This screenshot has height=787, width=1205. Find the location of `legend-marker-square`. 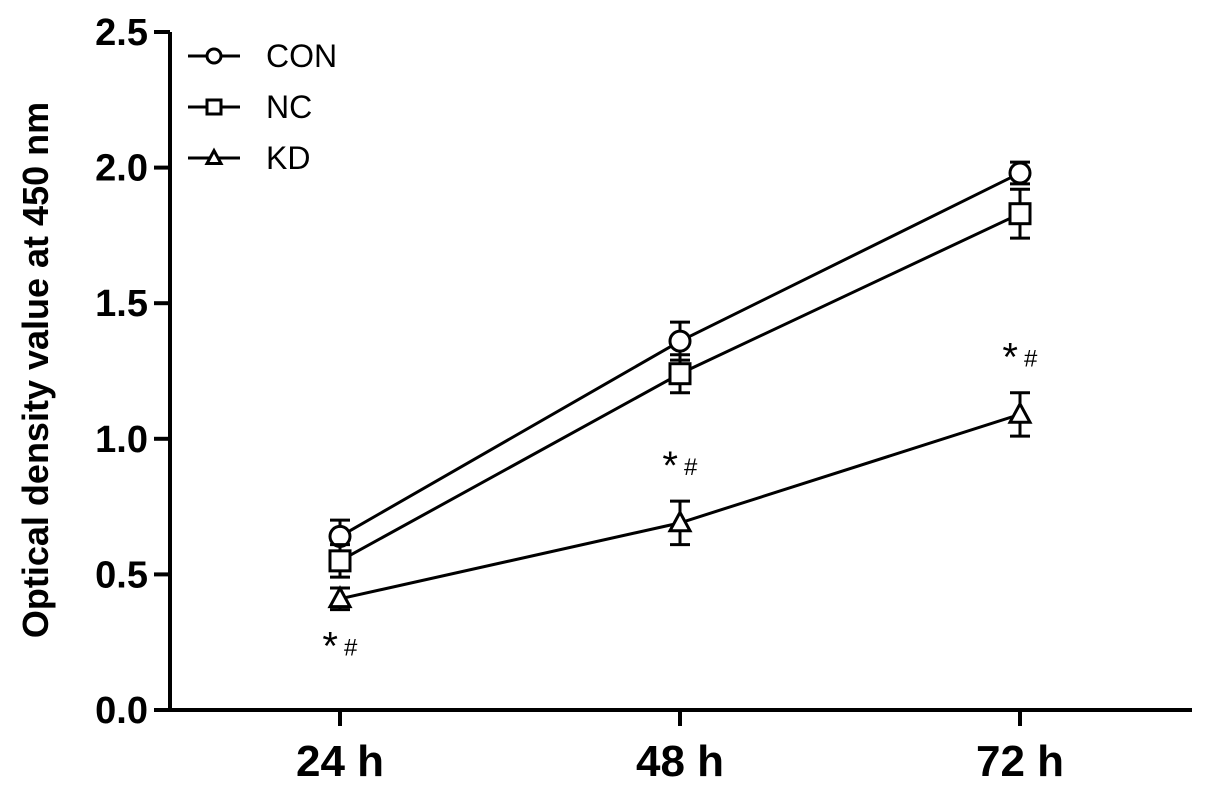

legend-marker-square is located at coordinates (214, 107).